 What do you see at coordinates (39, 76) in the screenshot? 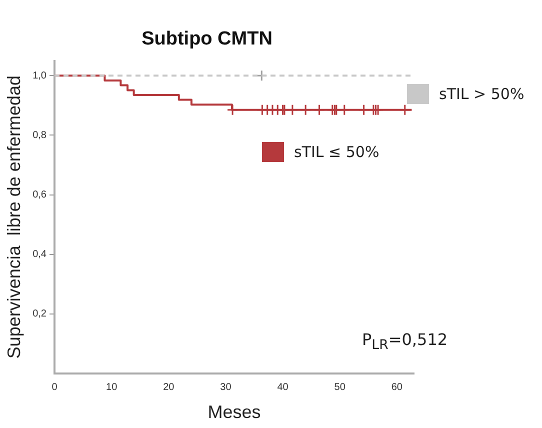
I see `y-tick-label: 1,0` at bounding box center [39, 76].